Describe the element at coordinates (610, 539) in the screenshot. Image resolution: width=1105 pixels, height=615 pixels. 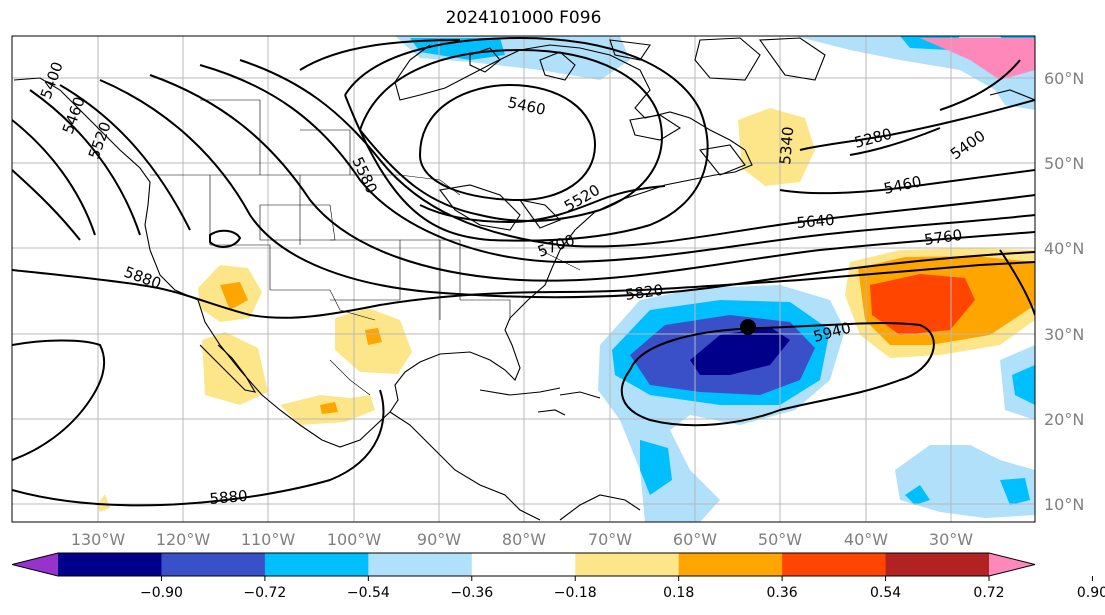
I see `lon-label: 70°W` at that location.